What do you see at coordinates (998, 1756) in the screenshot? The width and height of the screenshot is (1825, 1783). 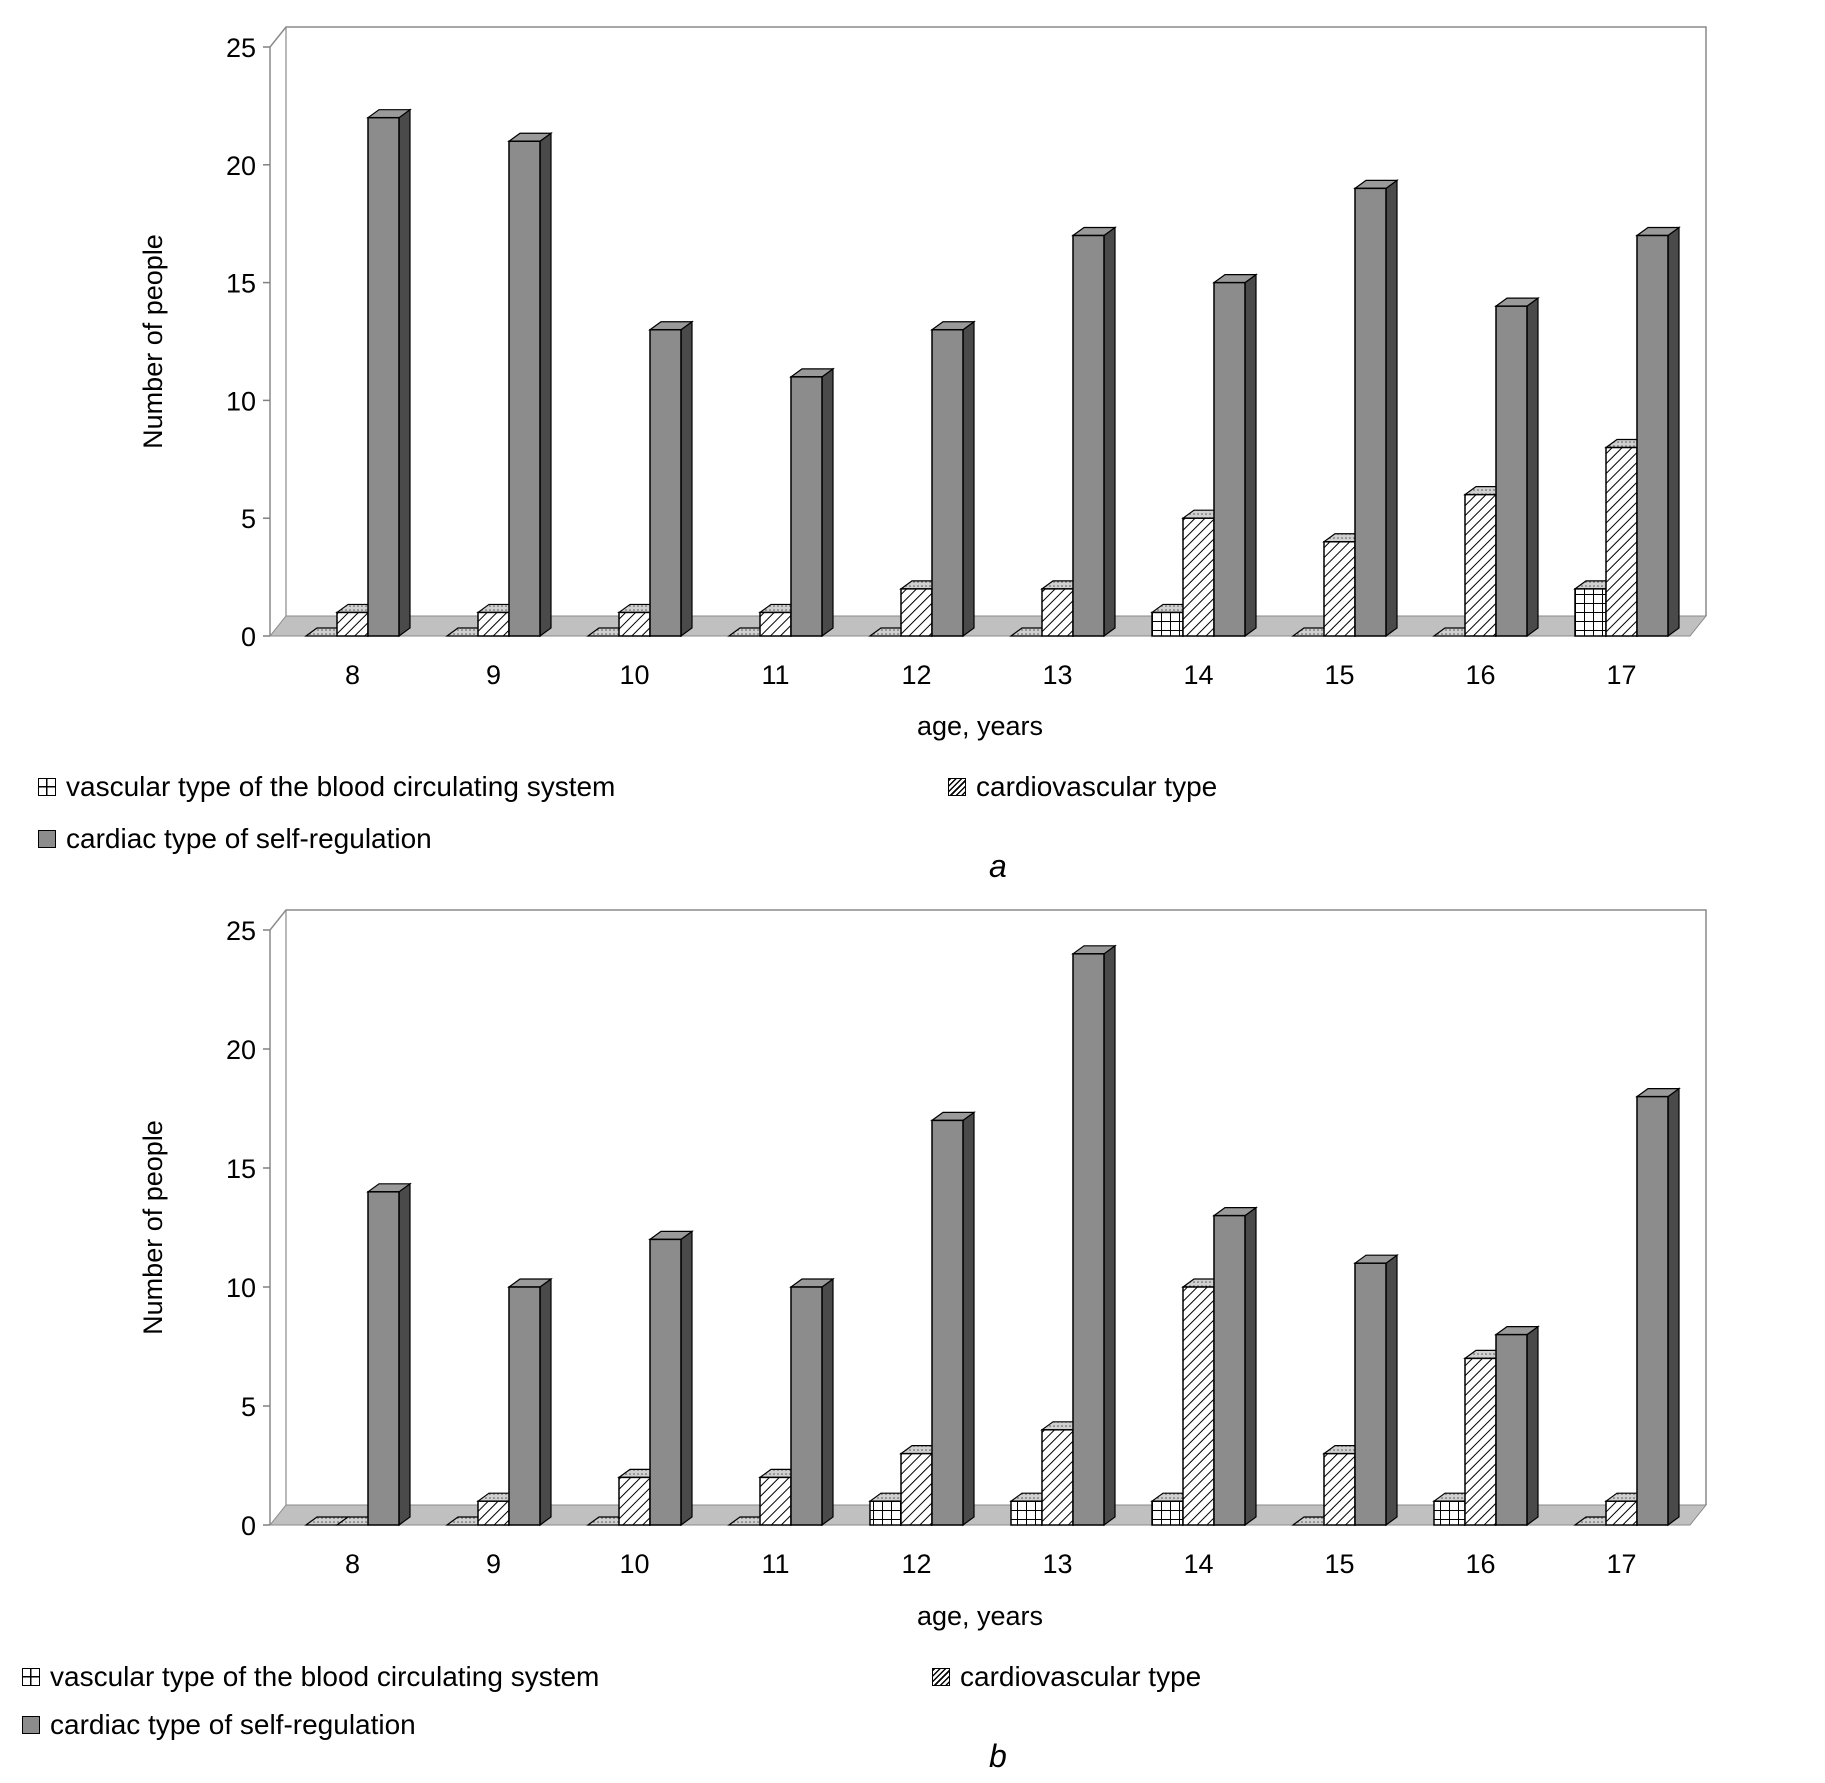 I see `panel-label-b: b` at bounding box center [998, 1756].